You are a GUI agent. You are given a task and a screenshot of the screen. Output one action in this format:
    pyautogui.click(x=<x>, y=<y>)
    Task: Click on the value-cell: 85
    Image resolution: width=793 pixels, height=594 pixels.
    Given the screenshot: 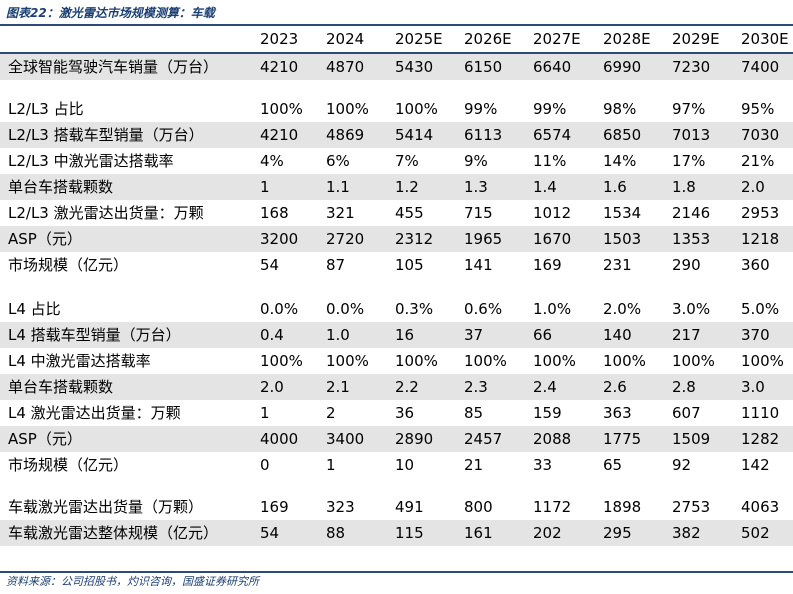 What is the action you would take?
    pyautogui.click(x=474, y=413)
    